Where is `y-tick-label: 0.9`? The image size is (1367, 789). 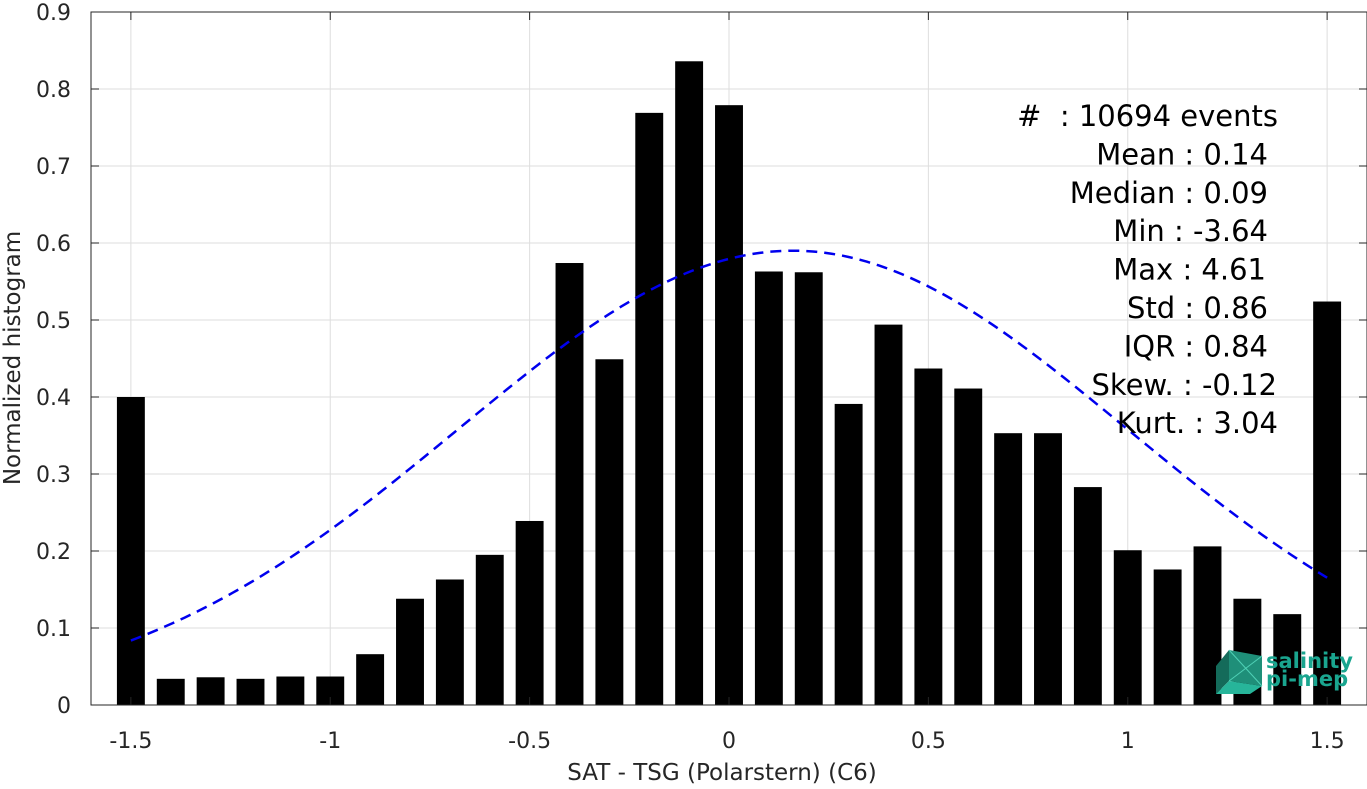 y-tick-label: 0.9 is located at coordinates (53, 13).